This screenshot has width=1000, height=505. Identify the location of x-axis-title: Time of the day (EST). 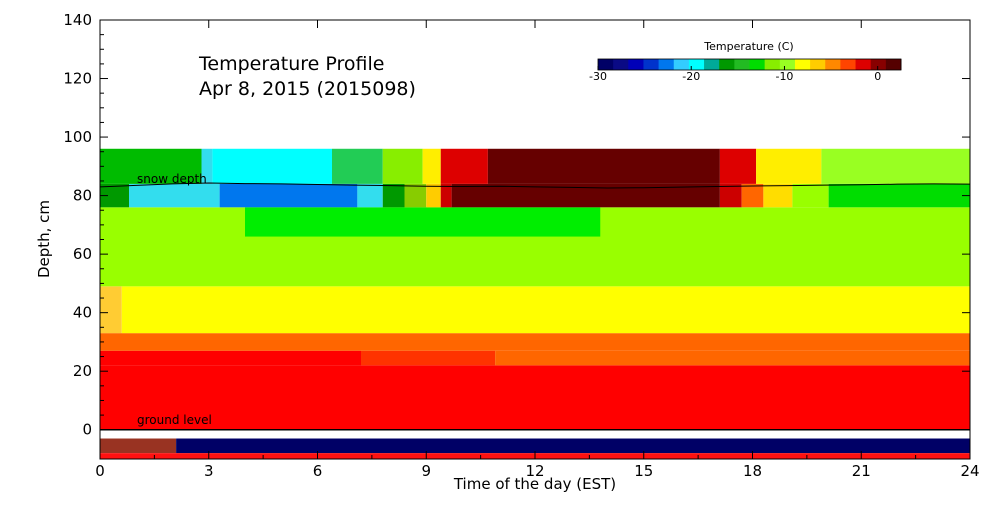
(534, 484).